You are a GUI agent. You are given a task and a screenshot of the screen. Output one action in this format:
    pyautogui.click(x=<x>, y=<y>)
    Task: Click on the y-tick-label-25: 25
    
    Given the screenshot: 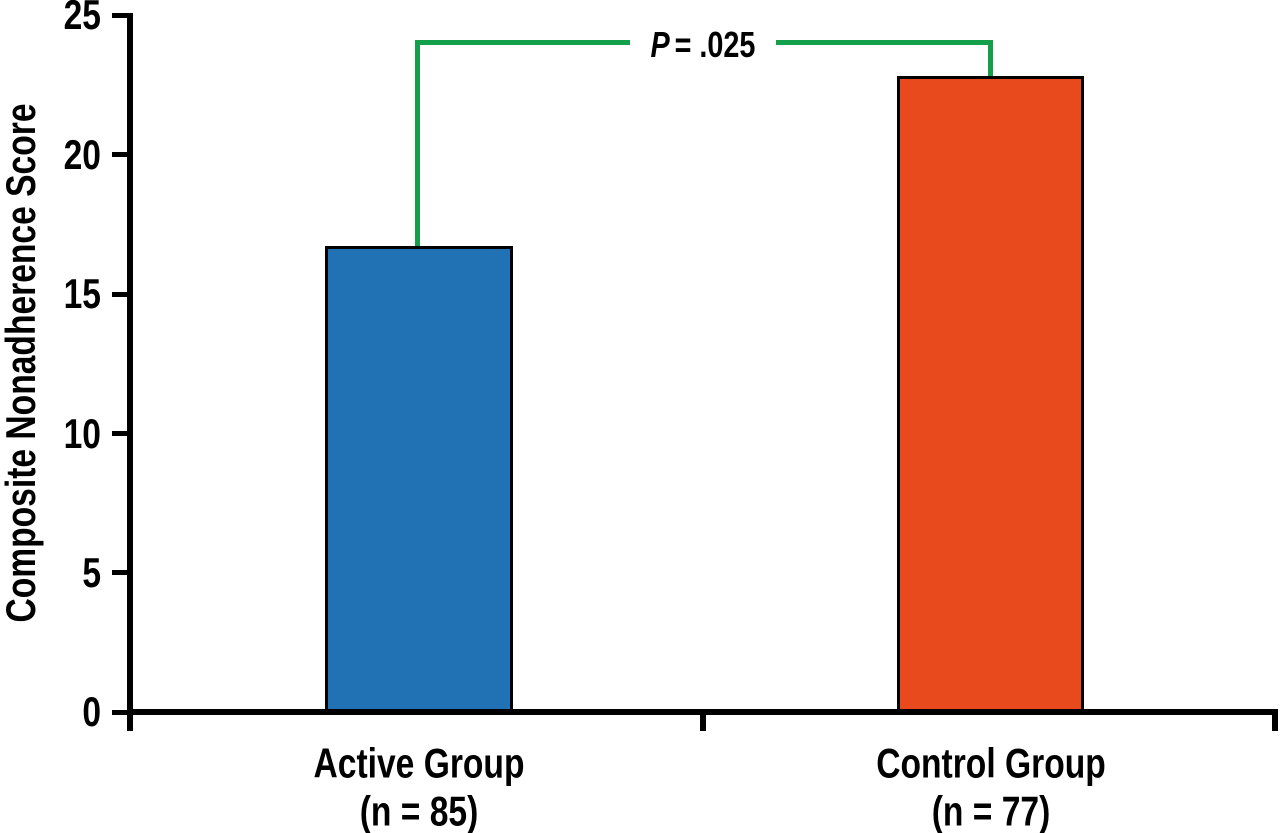 What is the action you would take?
    pyautogui.click(x=82, y=19)
    